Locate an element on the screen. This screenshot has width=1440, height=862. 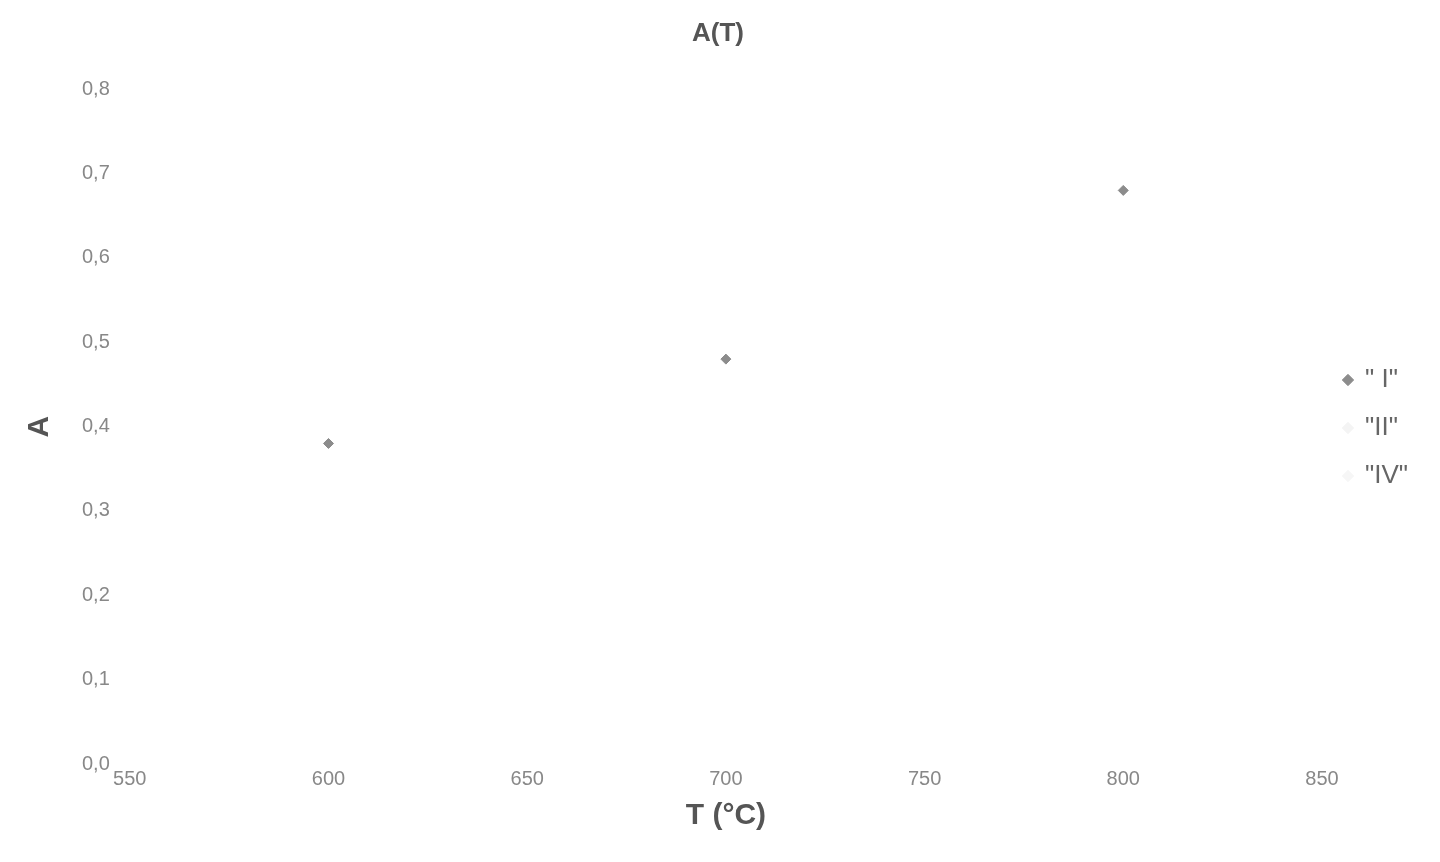
chart-title: A(T) is located at coordinates (718, 31).